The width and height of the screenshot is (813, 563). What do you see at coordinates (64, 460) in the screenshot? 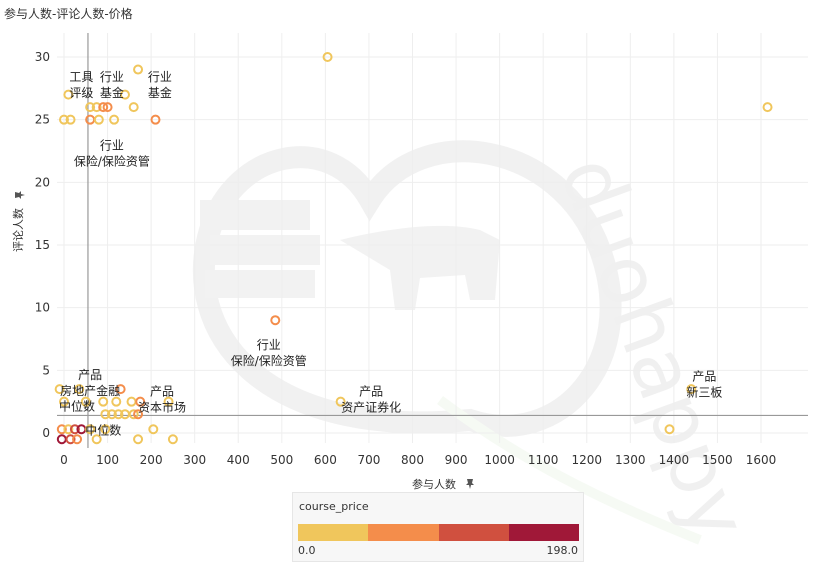
I see `x-tick-label: 0` at bounding box center [64, 460].